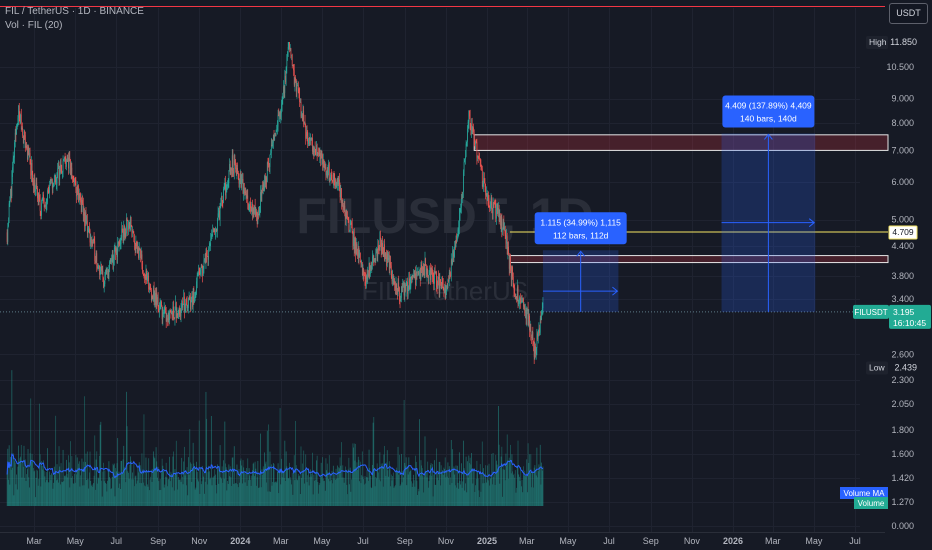 The height and width of the screenshot is (550, 932). What do you see at coordinates (609, 541) in the screenshot?
I see `x-tick-label: Jul` at bounding box center [609, 541].